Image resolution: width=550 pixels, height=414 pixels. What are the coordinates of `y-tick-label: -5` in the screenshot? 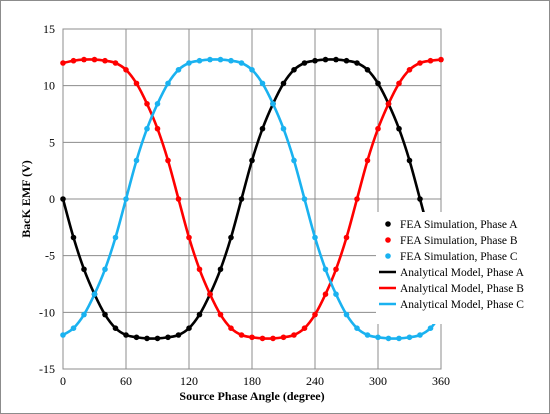 It's located at (50, 256).